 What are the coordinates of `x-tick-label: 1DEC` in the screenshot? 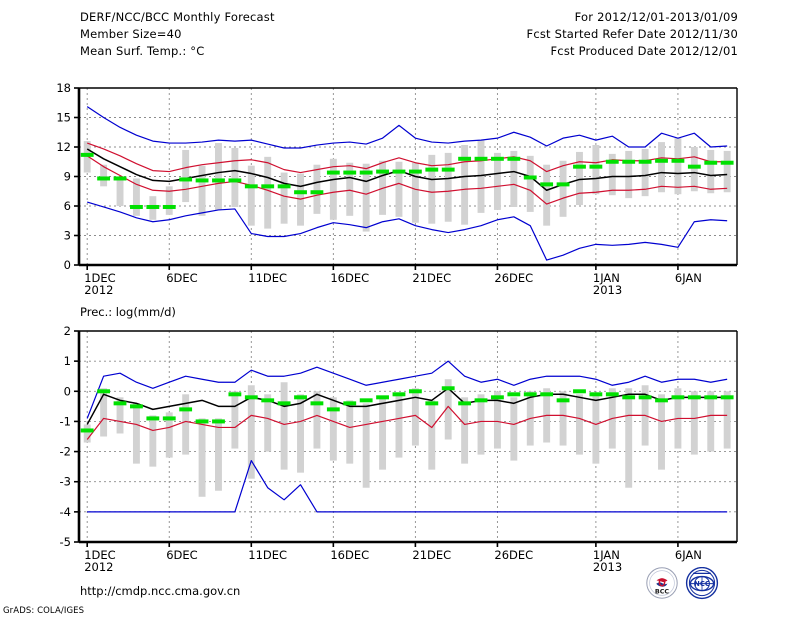 It's located at (99, 555).